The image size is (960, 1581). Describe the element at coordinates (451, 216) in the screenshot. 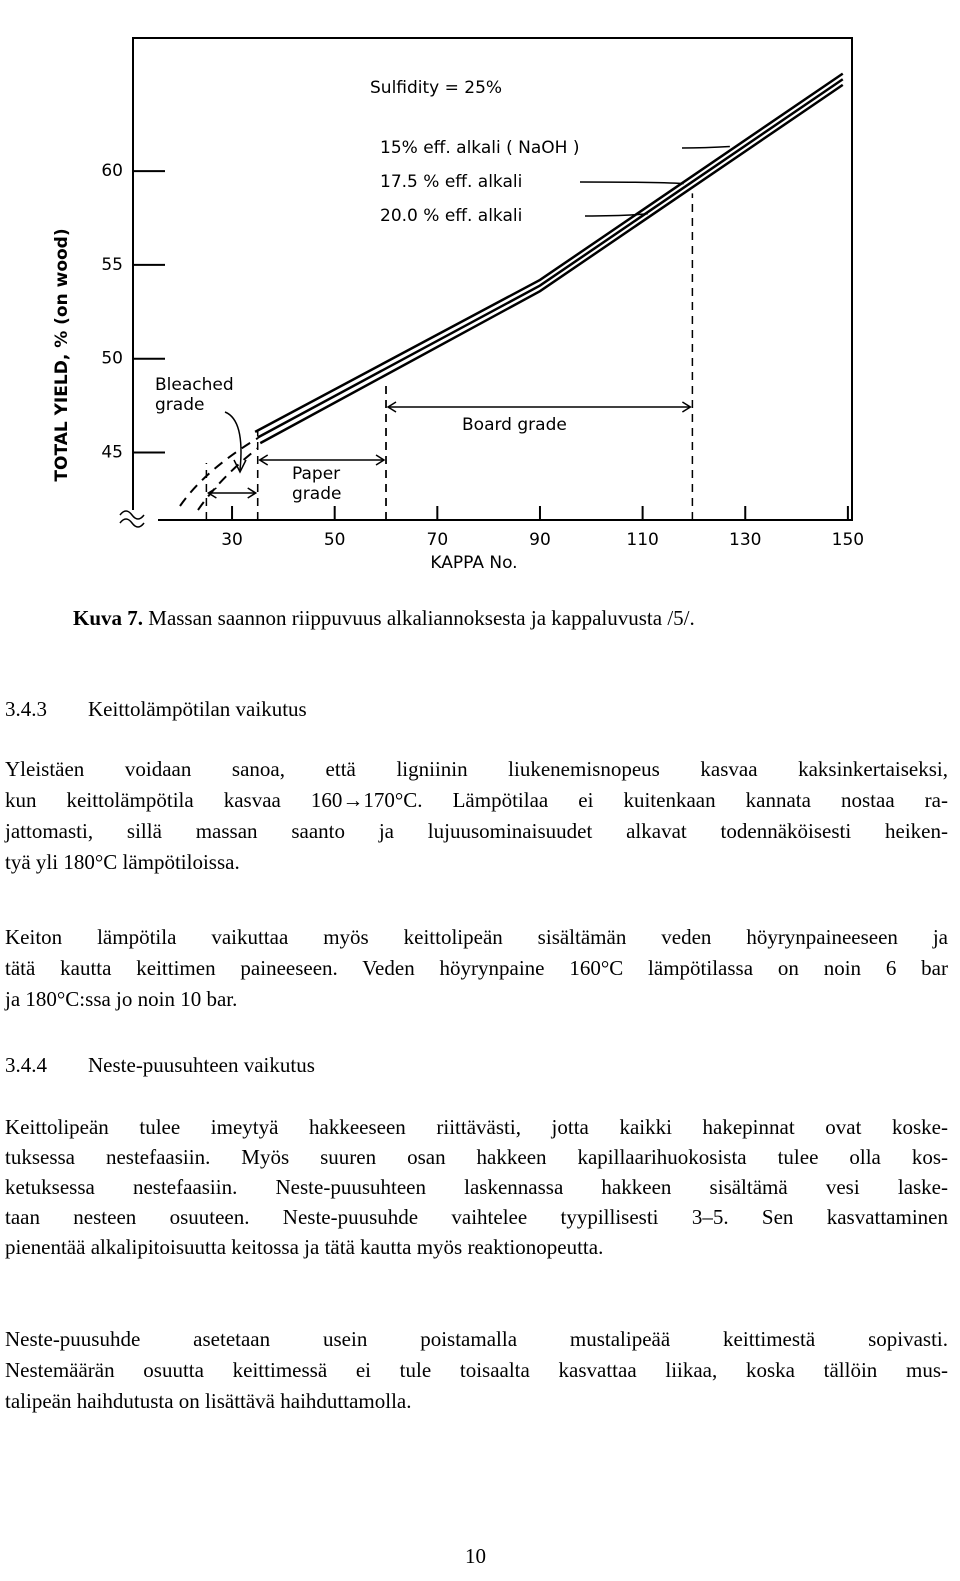

I see `series-label: 20.0 % eff. alkali` at that location.